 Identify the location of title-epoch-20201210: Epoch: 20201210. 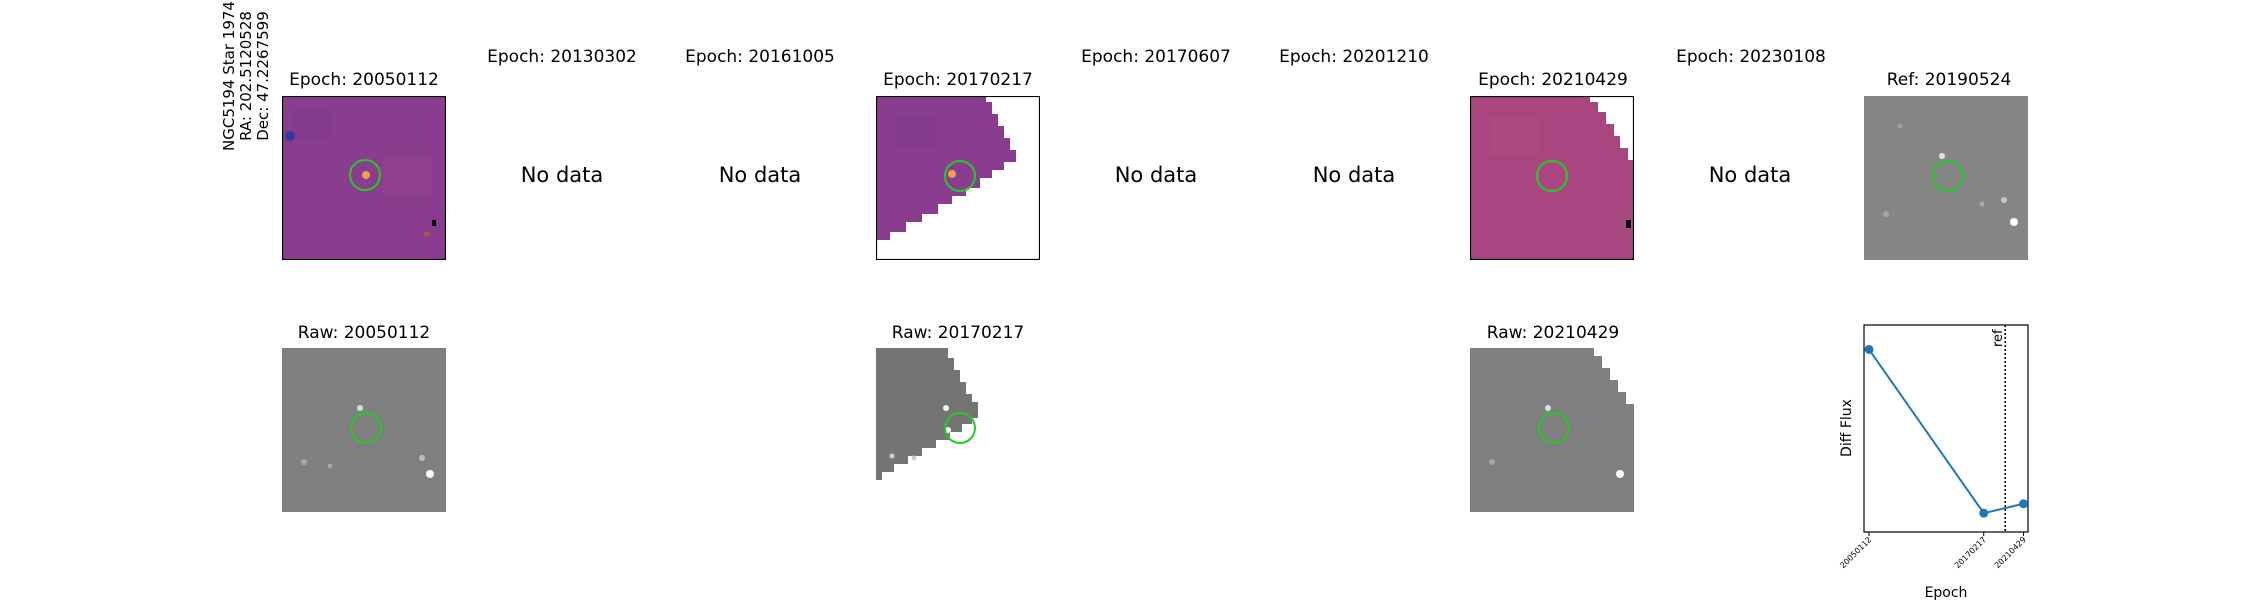
(1354, 57).